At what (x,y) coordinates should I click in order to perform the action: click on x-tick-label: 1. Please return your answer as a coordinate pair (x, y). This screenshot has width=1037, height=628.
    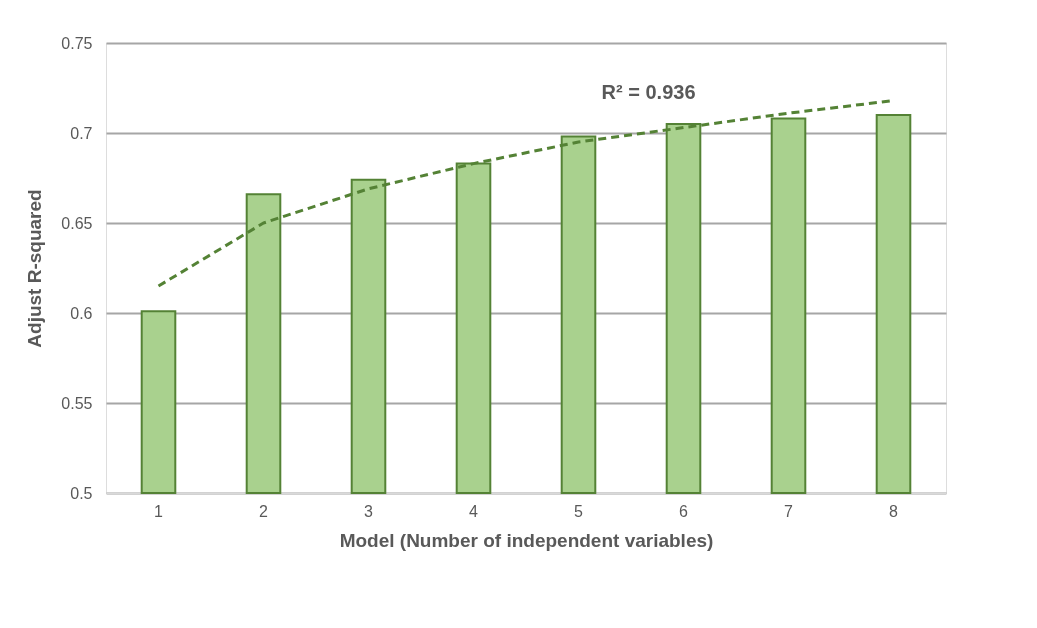
    Looking at the image, I should click on (159, 511).